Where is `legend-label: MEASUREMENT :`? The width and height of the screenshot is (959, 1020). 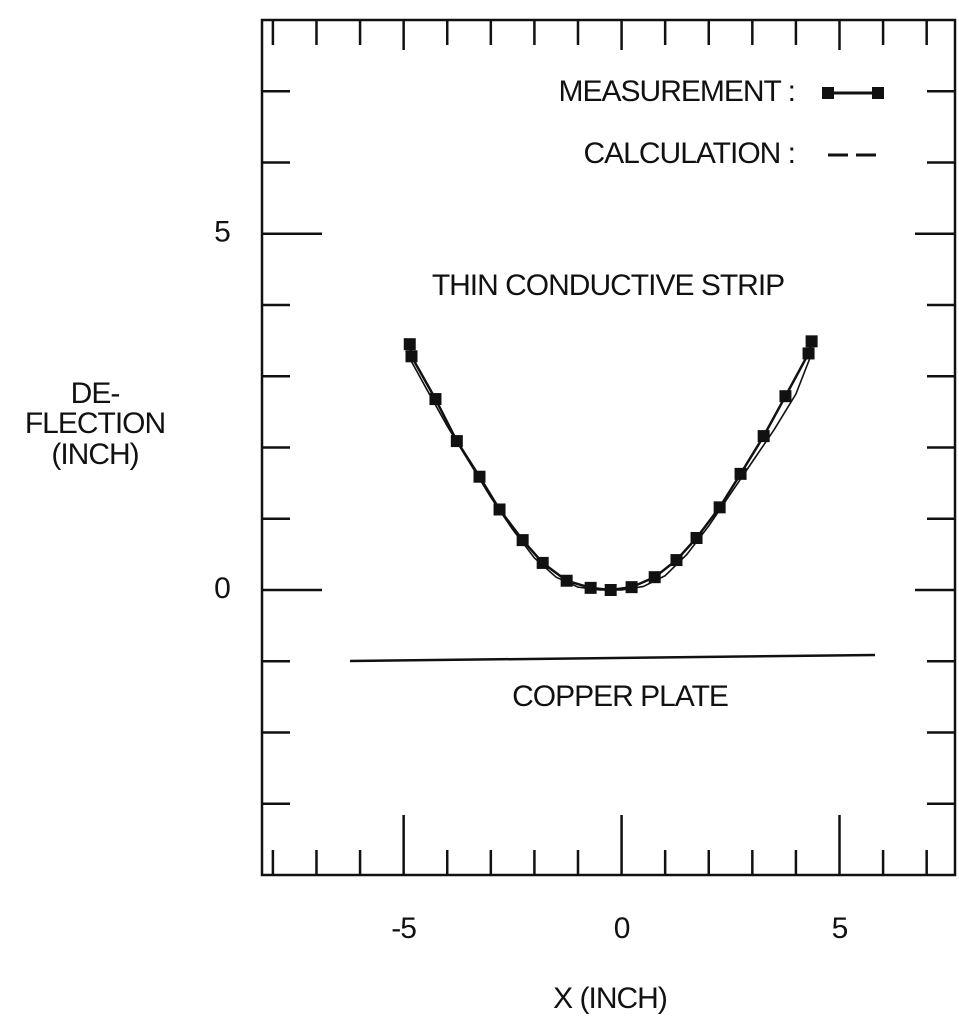 legend-label: MEASUREMENT : is located at coordinates (677, 91).